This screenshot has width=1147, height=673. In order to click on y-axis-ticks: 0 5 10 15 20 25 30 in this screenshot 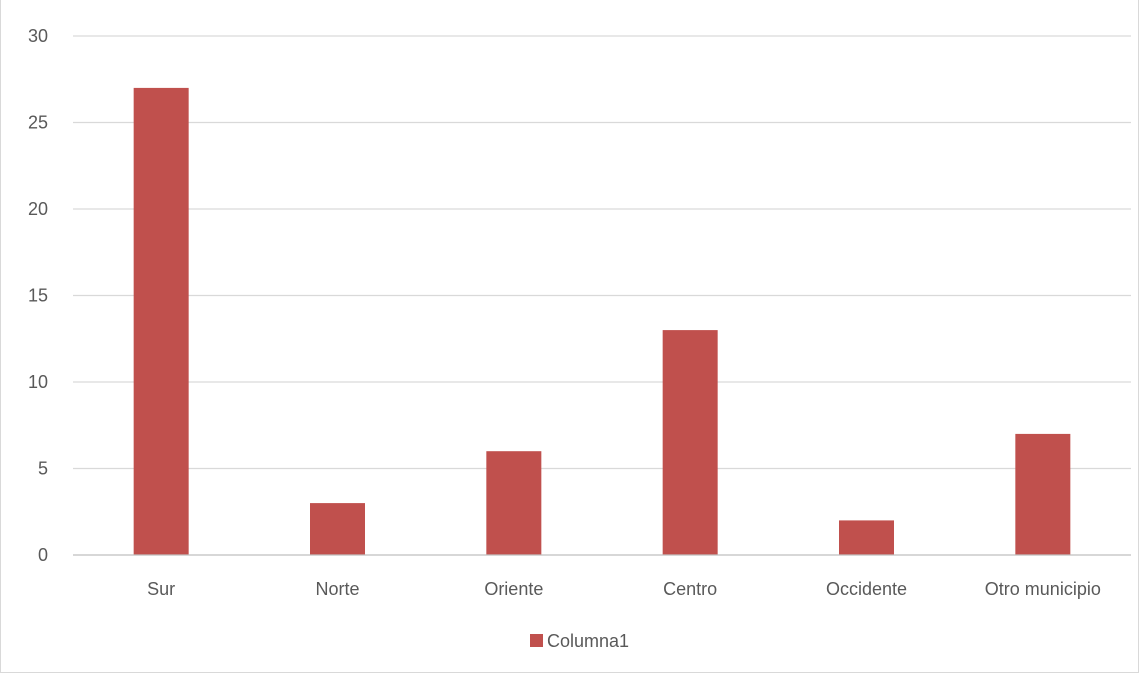, I will do `click(38, 295)`.